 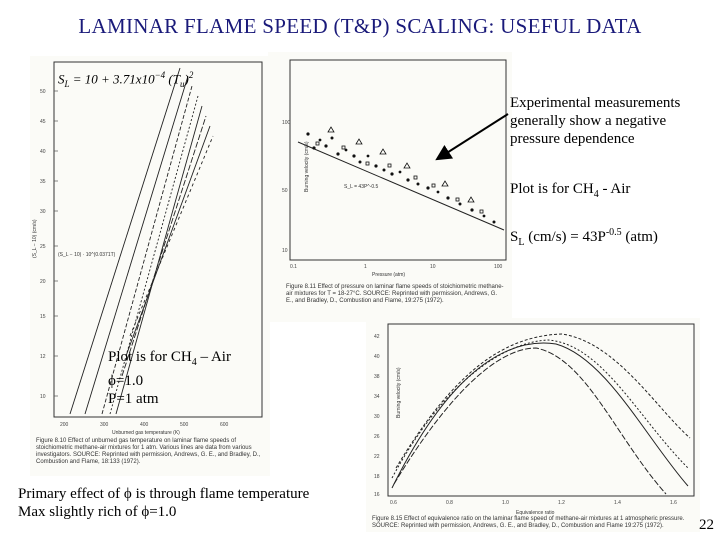 I want to click on pressure-y-axis-label: Burning velocity (cm/s), so click(x=307, y=166).